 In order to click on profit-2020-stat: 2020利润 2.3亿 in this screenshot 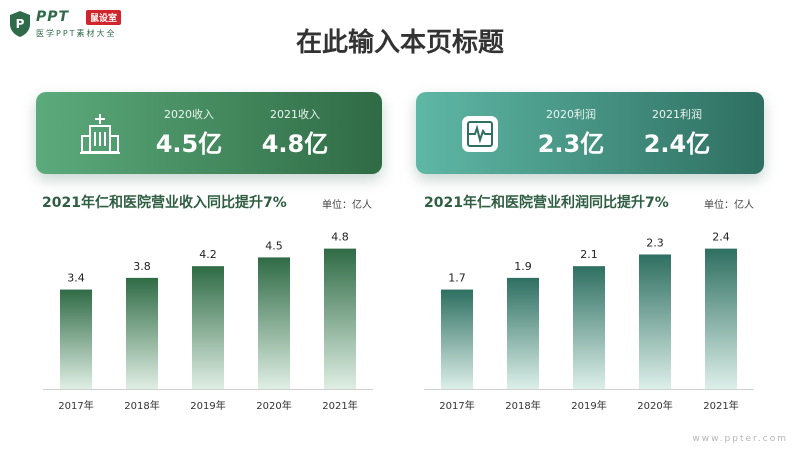, I will do `click(571, 132)`.